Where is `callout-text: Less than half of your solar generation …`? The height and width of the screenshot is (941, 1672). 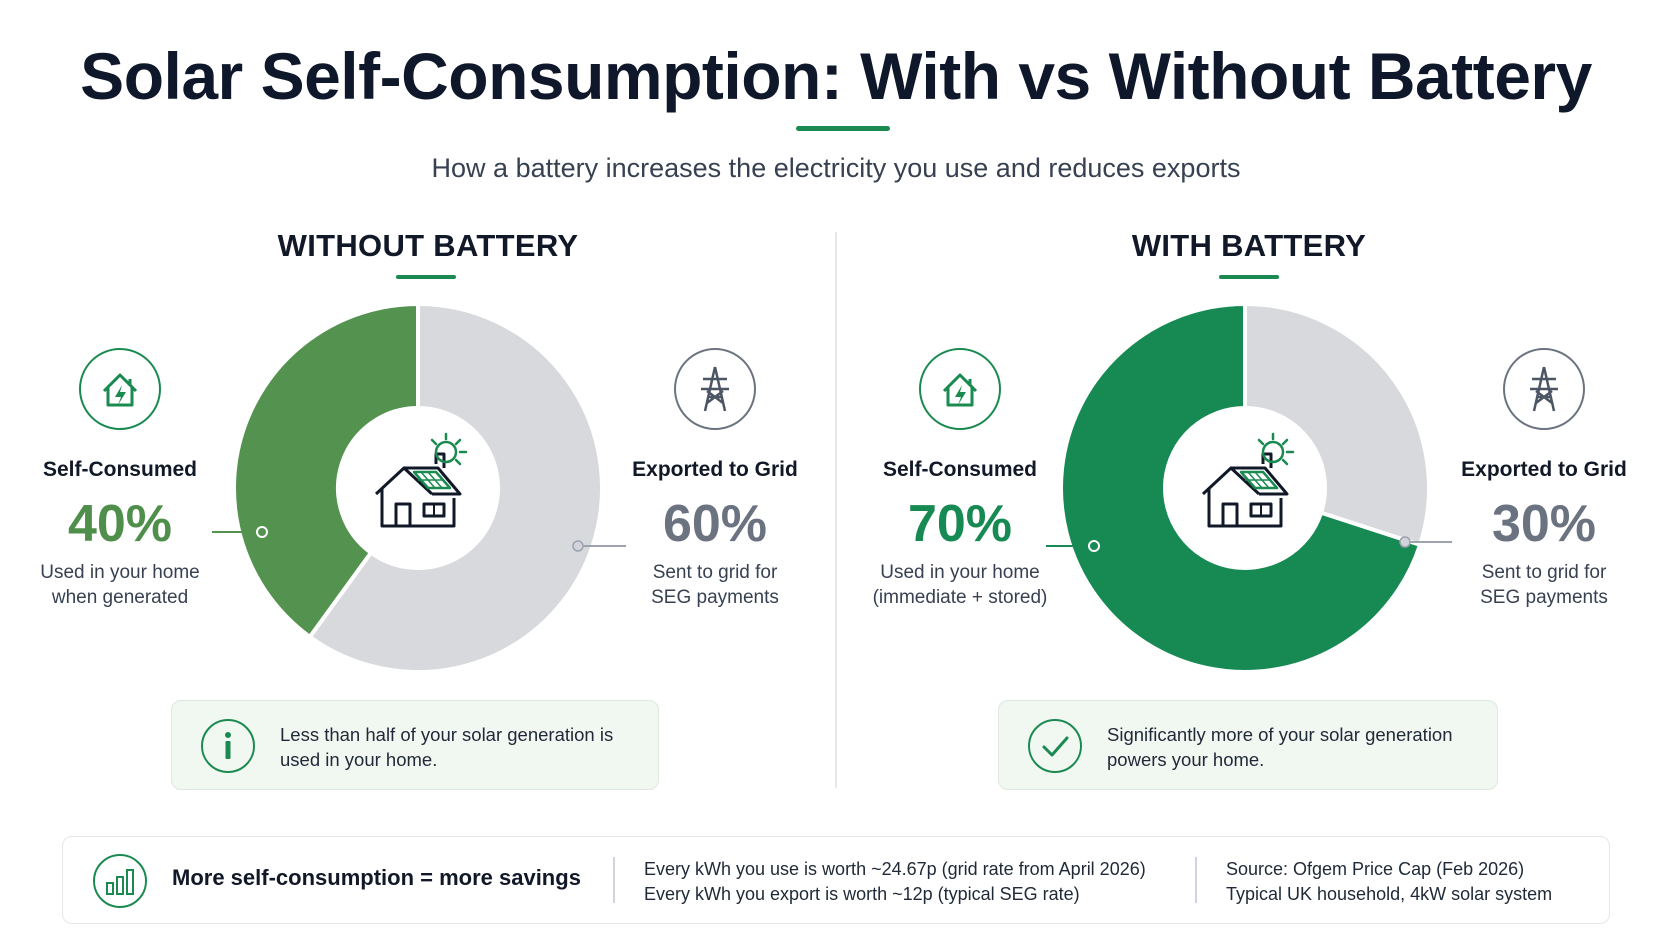
callout-text: Less than half of your solar generation … is located at coordinates (447, 734).